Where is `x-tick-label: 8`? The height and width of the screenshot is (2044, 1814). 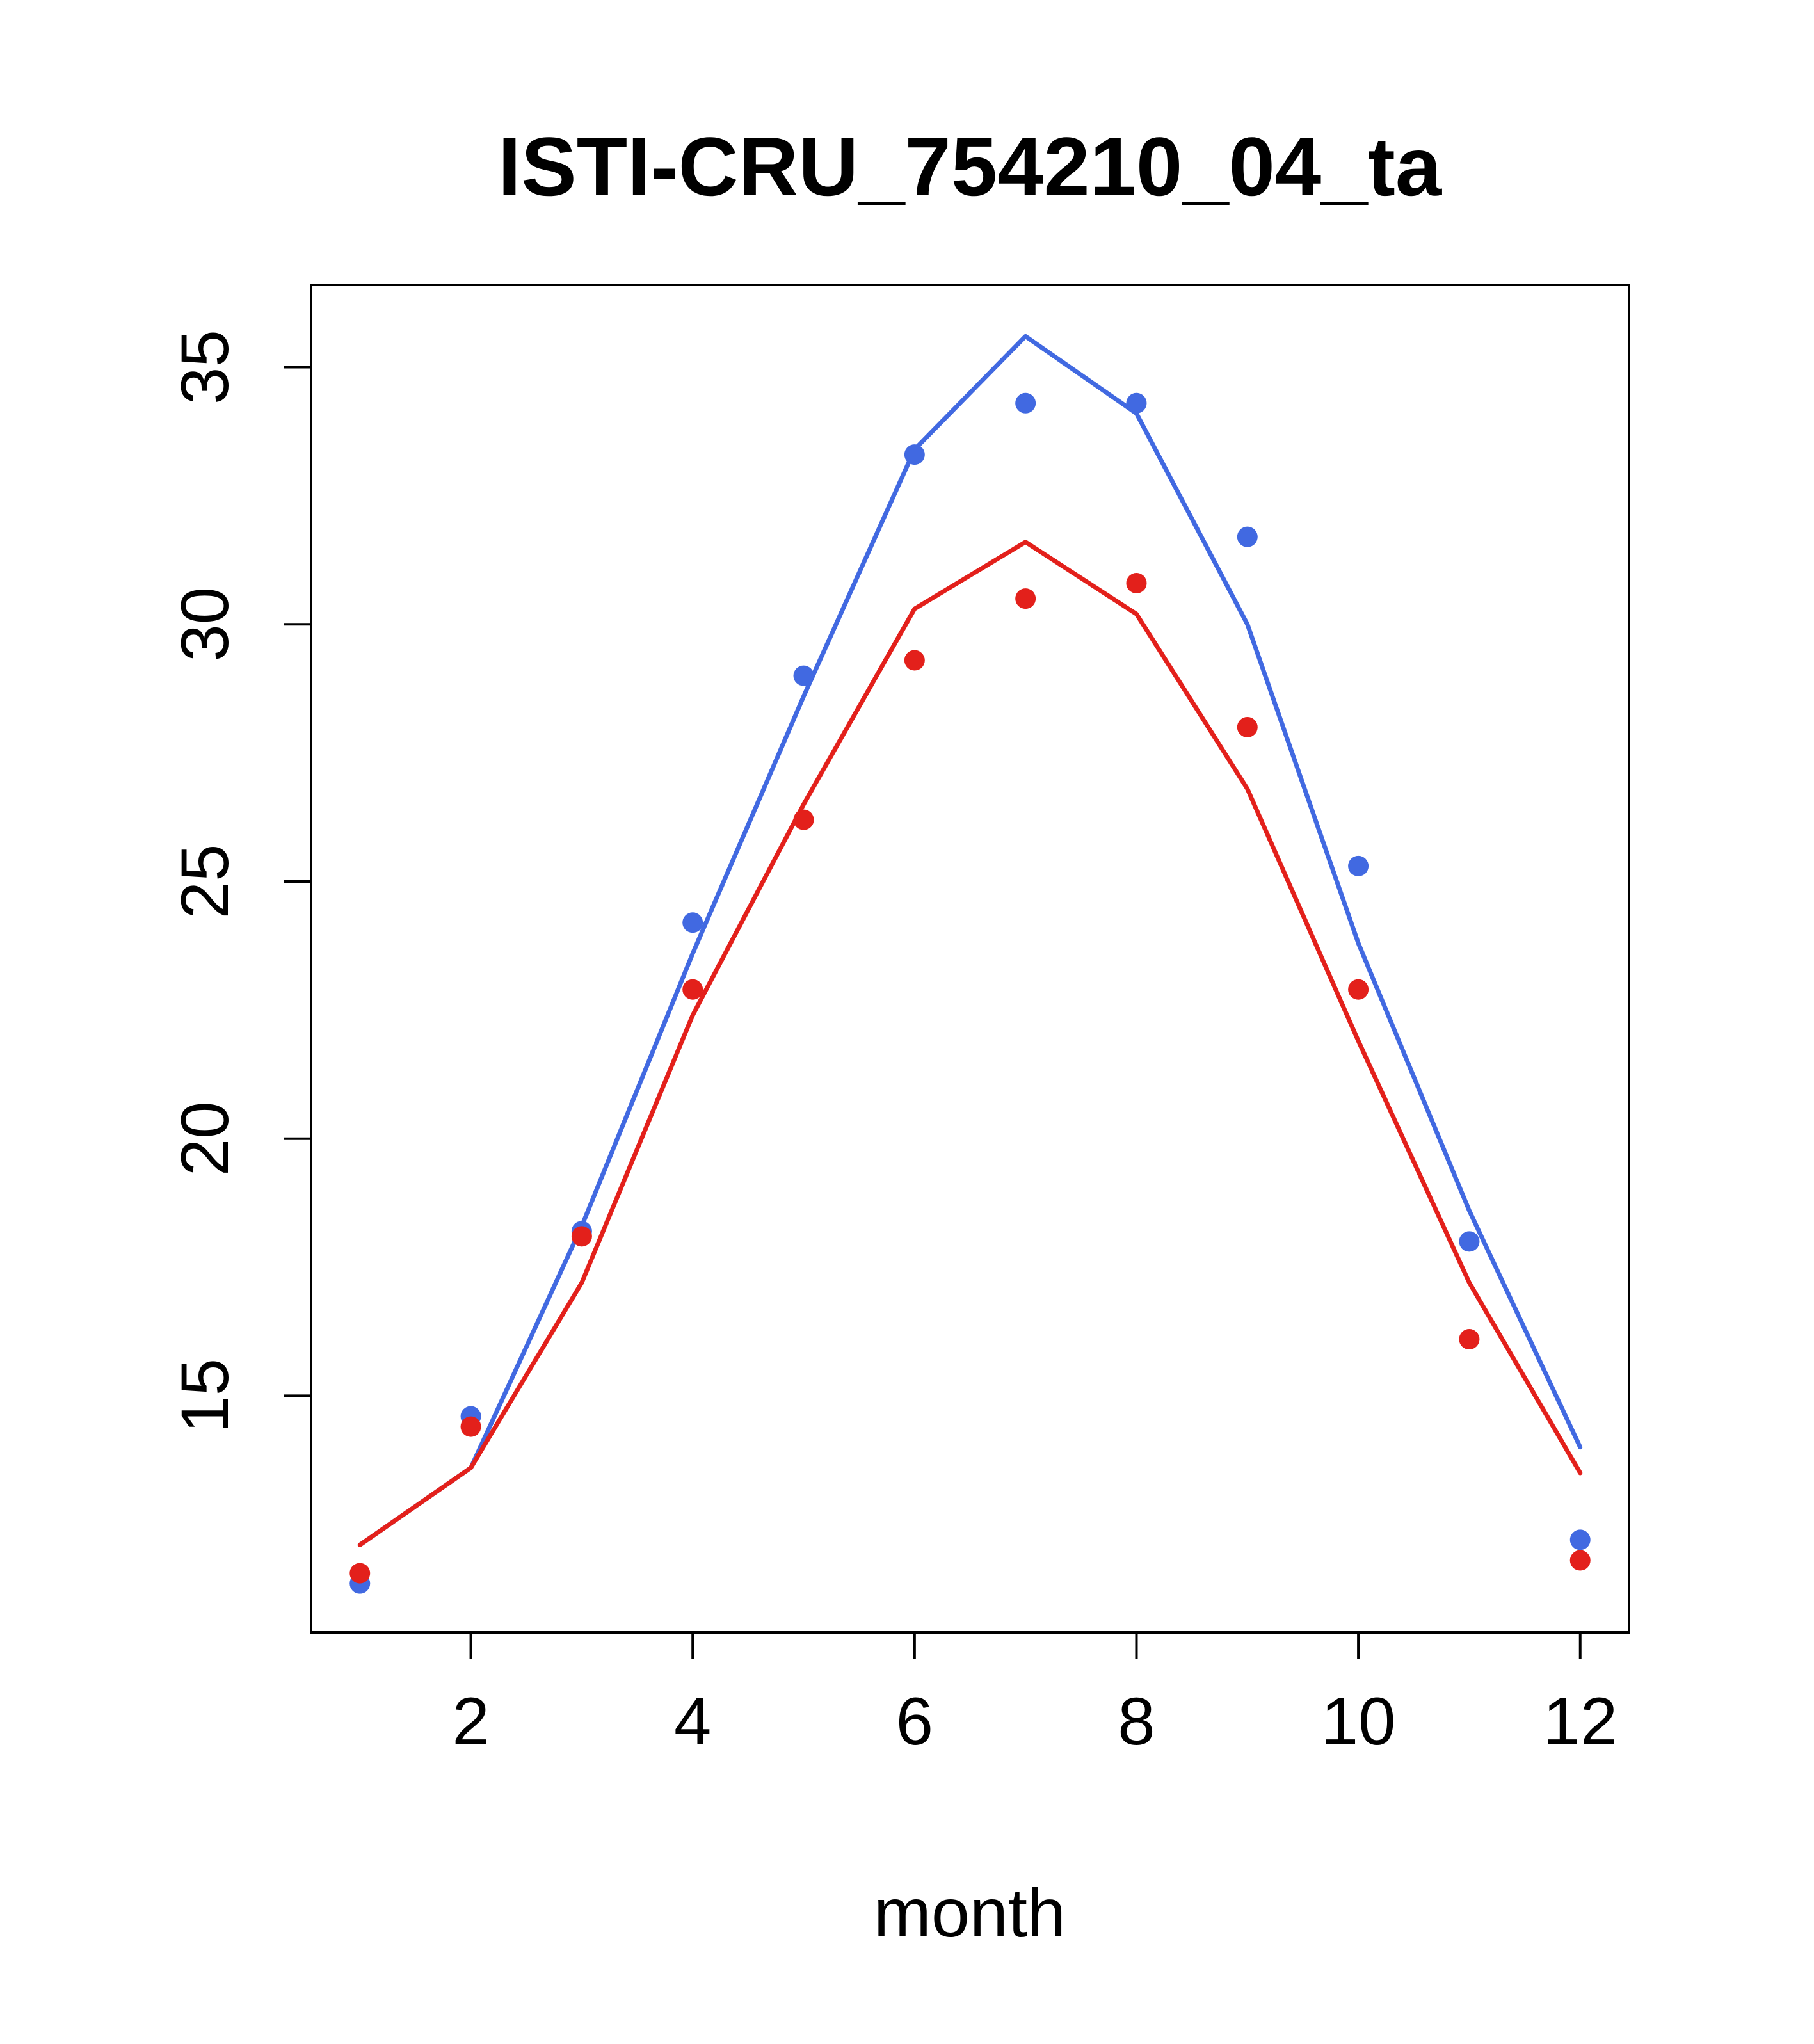
x-tick-label: 8 is located at coordinates (1136, 1721).